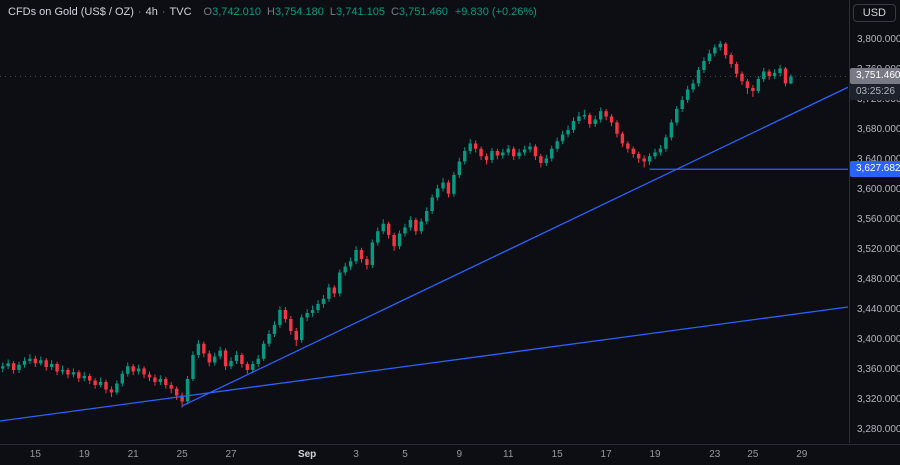 The width and height of the screenshot is (900, 465). What do you see at coordinates (878, 219) in the screenshot?
I see `price-tick-label: 3,560.000` at bounding box center [878, 219].